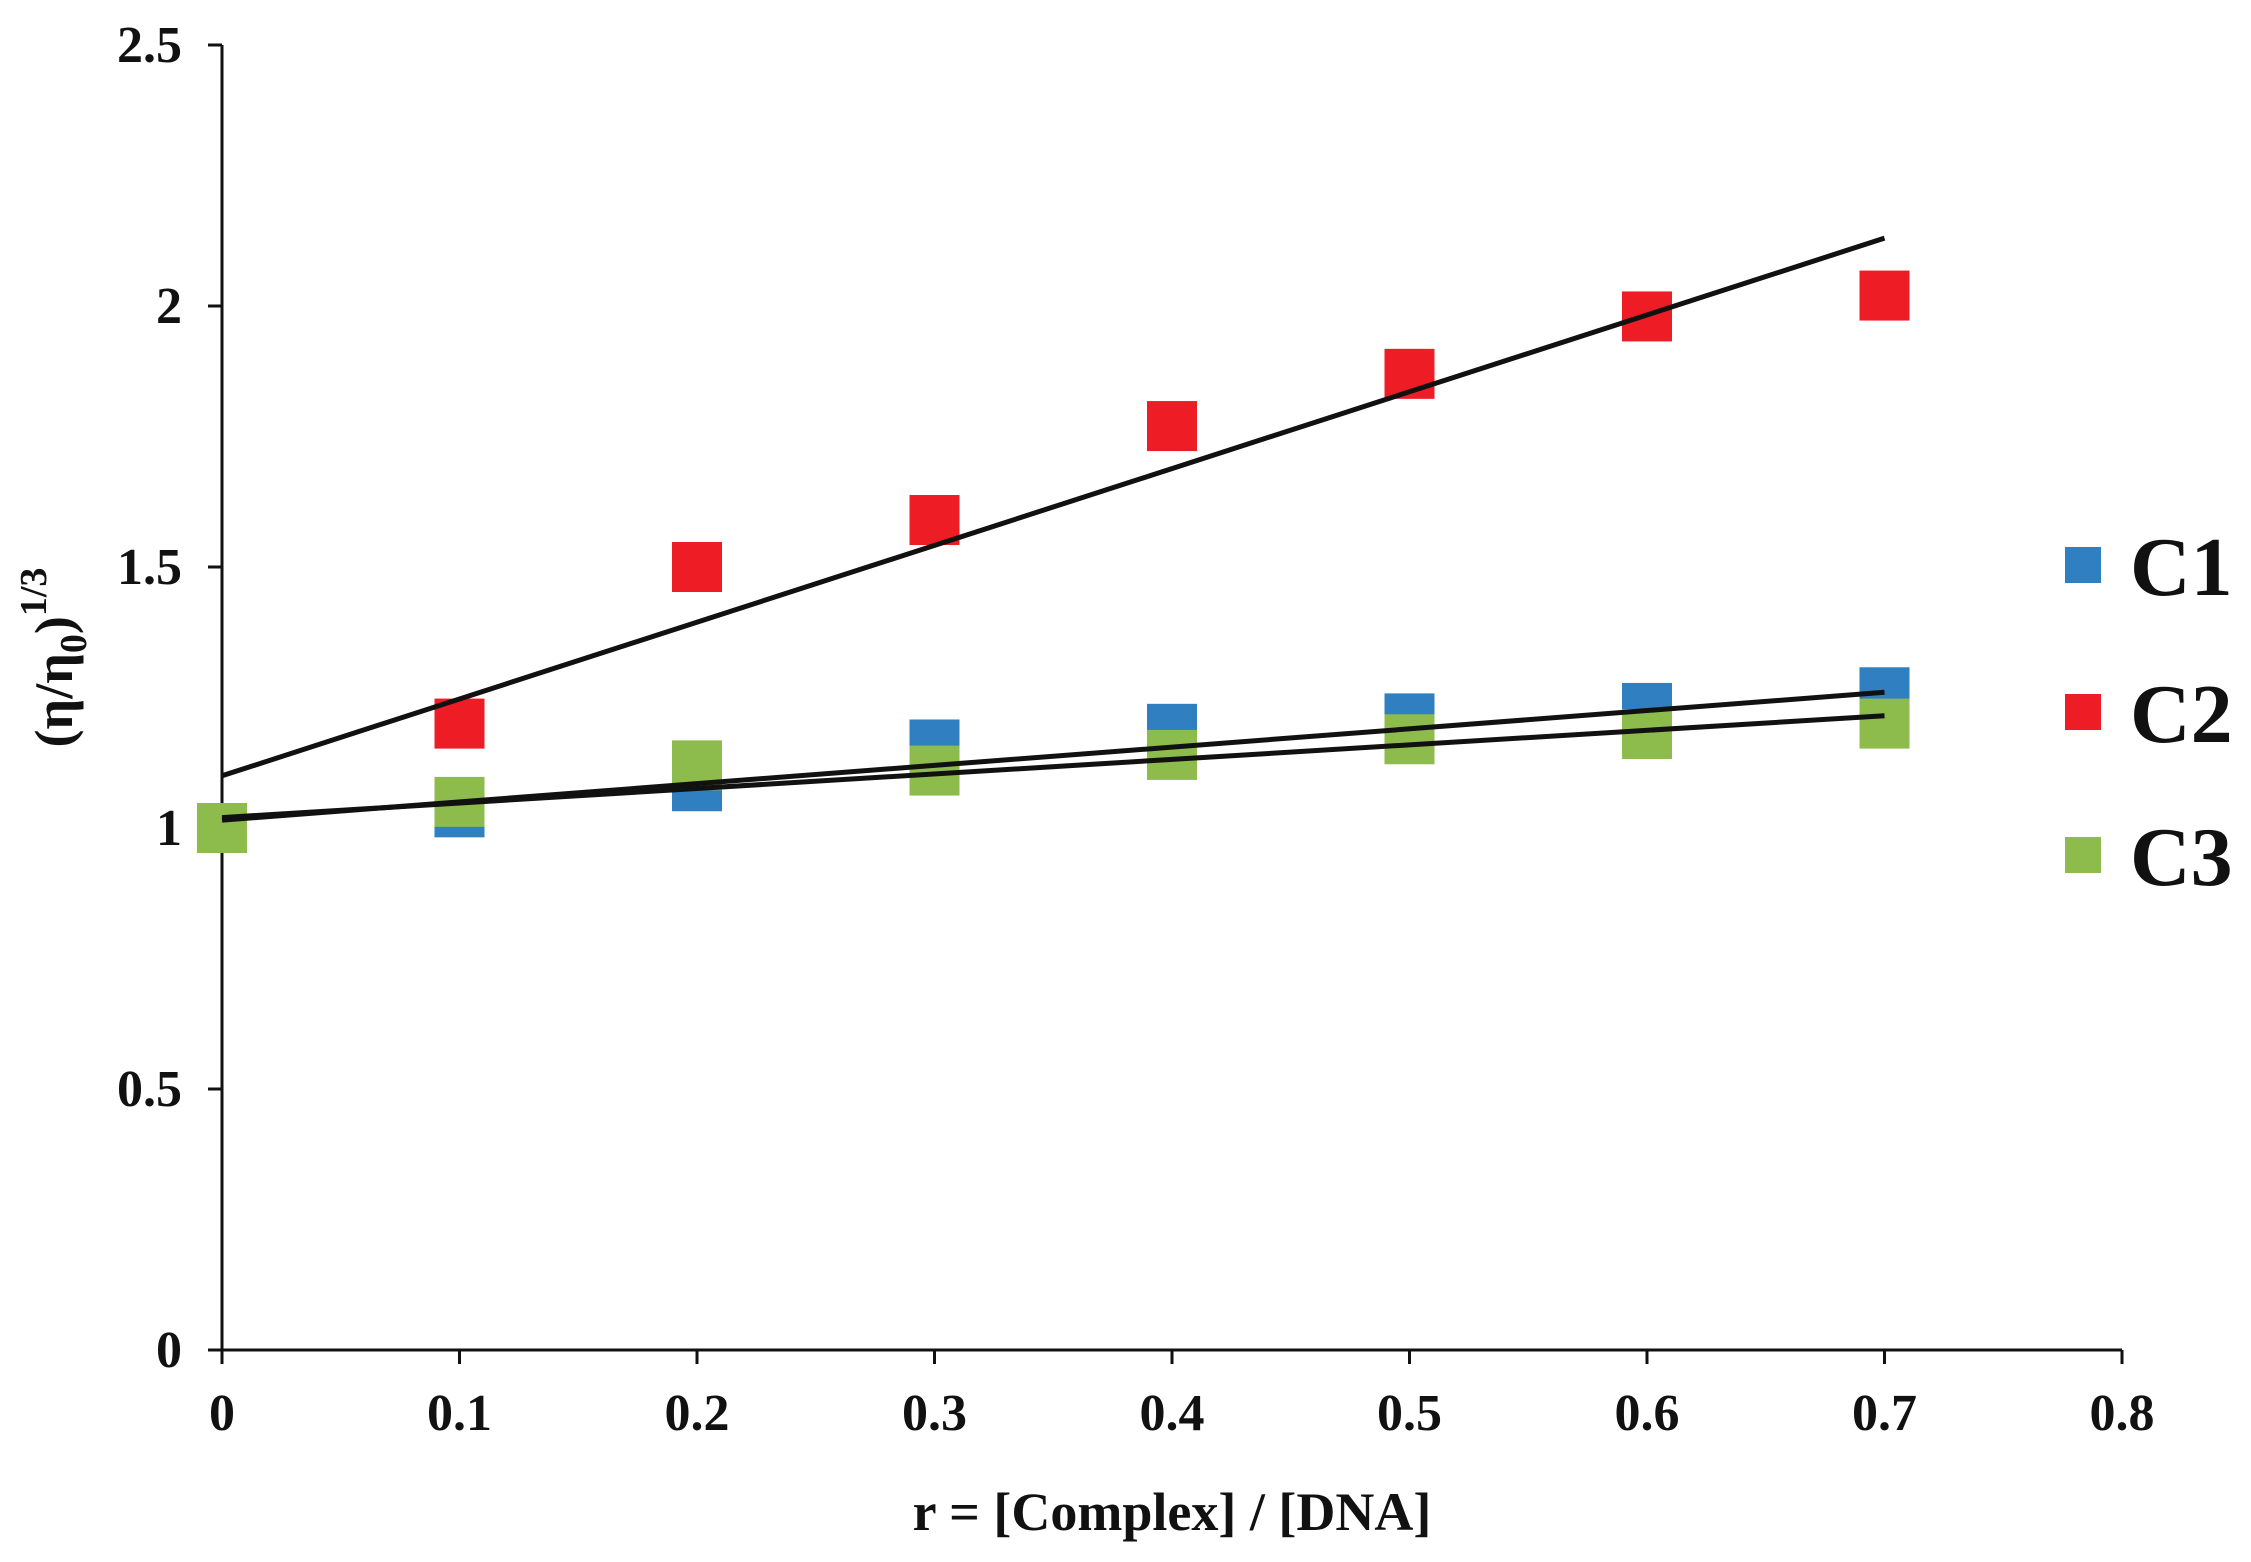  I want to click on legend: C1 C2 C3, so click(2149, 712).